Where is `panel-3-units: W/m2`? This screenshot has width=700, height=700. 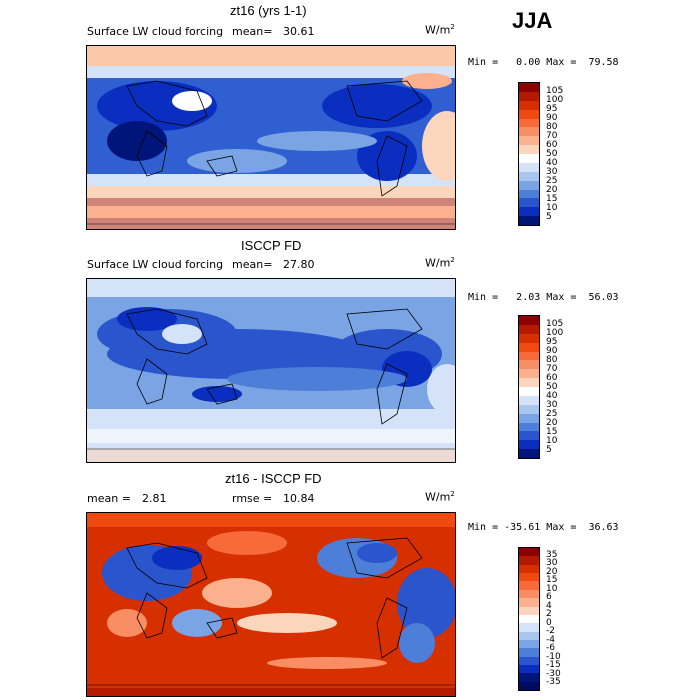 panel-3-units: W/m2 is located at coordinates (440, 497).